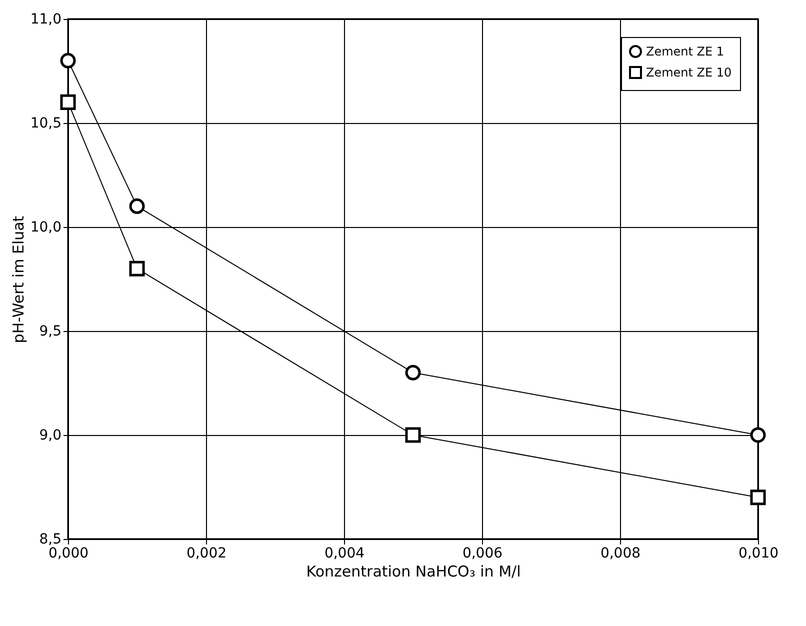  I want to click on x-tick-label: 0,000, so click(68, 554).